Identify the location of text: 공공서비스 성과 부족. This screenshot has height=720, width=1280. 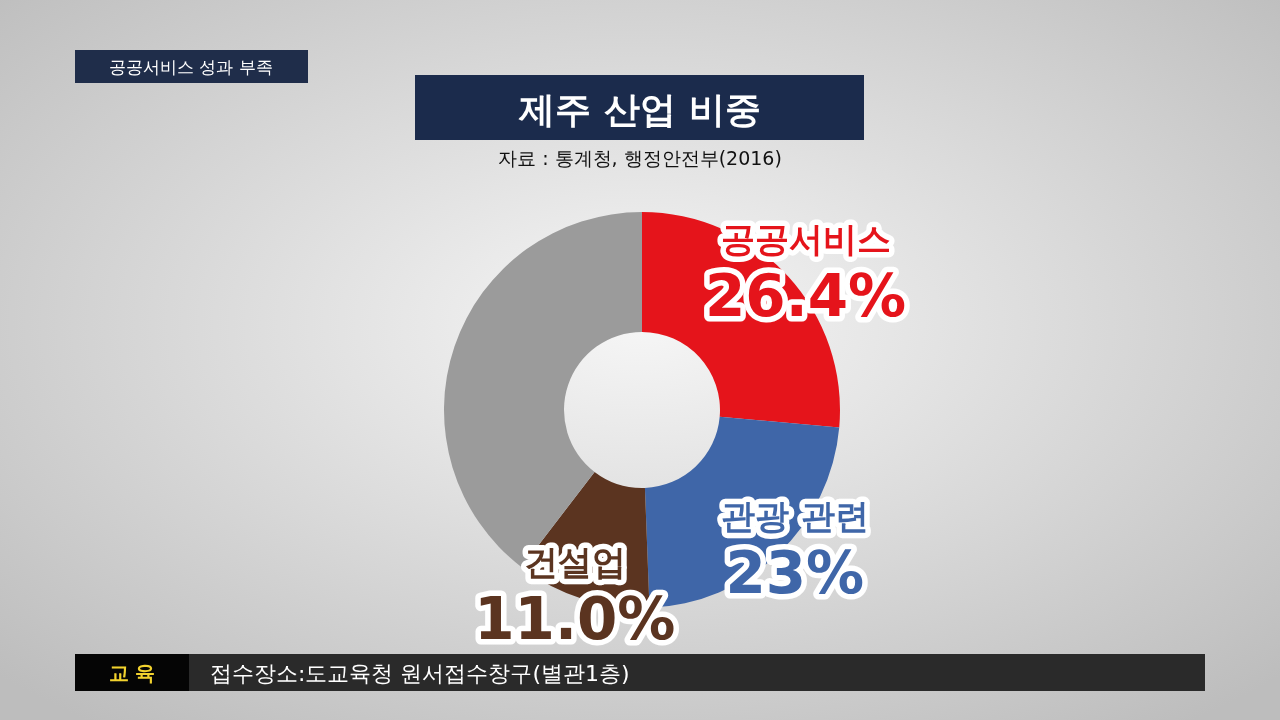
(191, 67).